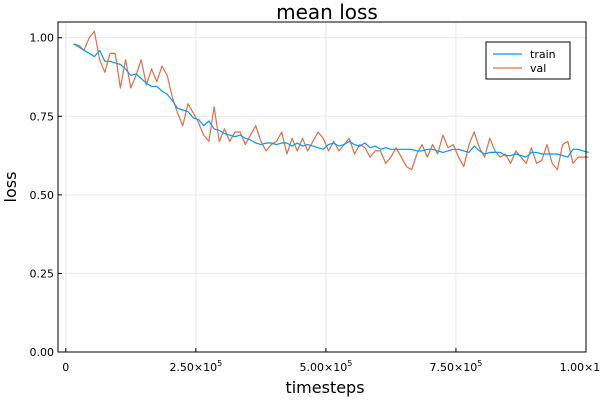 The image size is (600, 400). I want to click on y-tick-label: 0.00, so click(42, 352).